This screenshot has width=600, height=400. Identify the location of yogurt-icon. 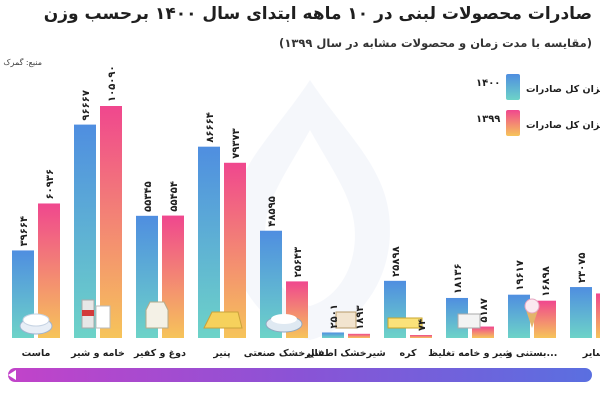
(36, 324).